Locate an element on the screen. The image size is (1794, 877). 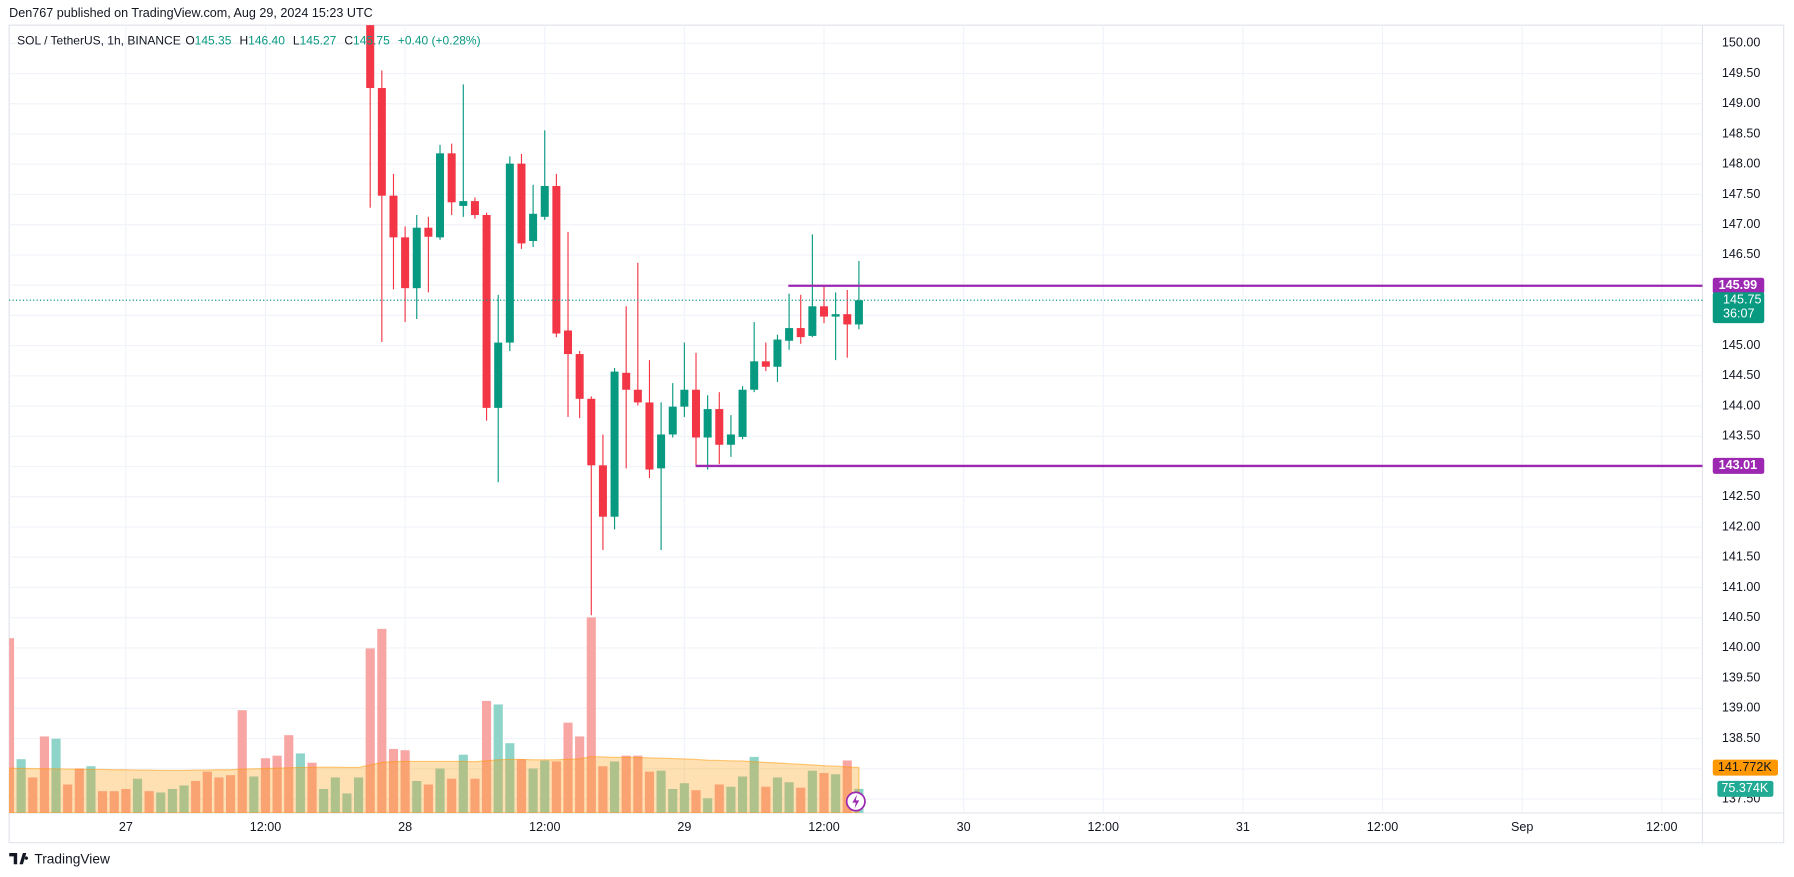
legend-value: 145.27 is located at coordinates (318, 41).